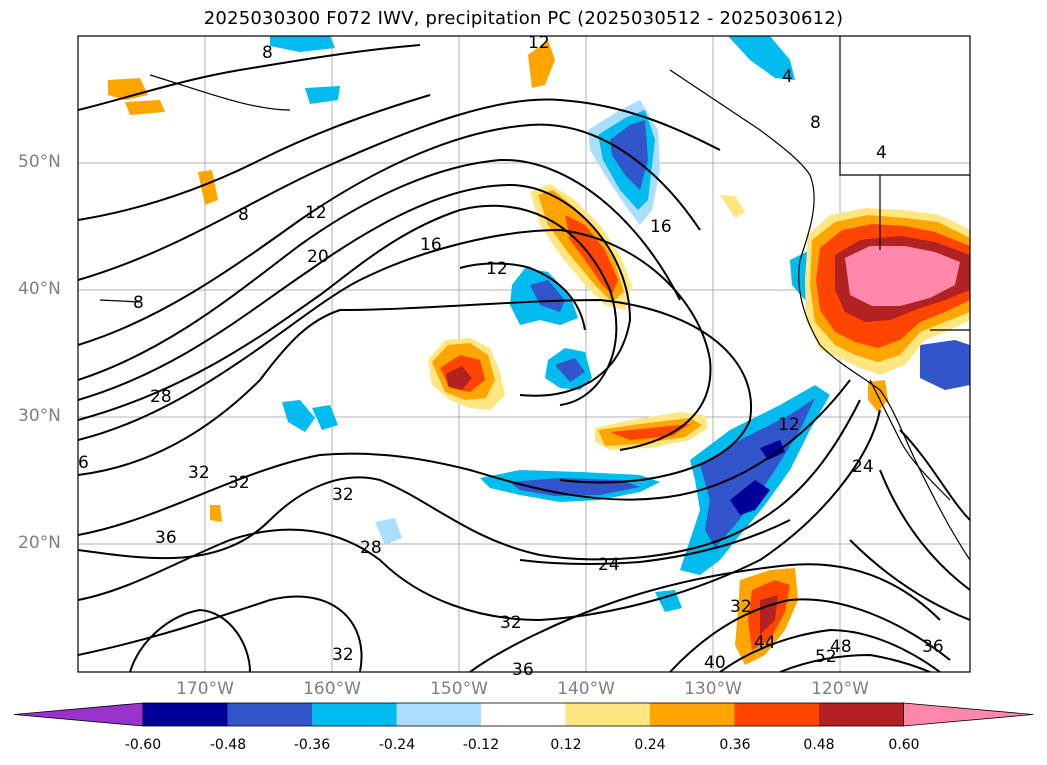  What do you see at coordinates (841, 647) in the screenshot?
I see `contour-label: 48` at bounding box center [841, 647].